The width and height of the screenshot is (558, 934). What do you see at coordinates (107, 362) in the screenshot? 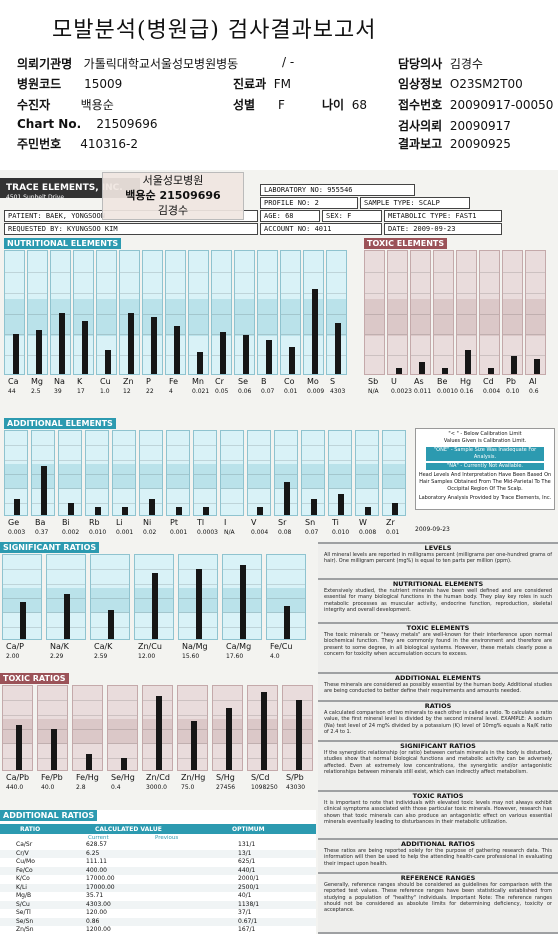
I see `nutritional-bar-cu` at bounding box center [107, 362].